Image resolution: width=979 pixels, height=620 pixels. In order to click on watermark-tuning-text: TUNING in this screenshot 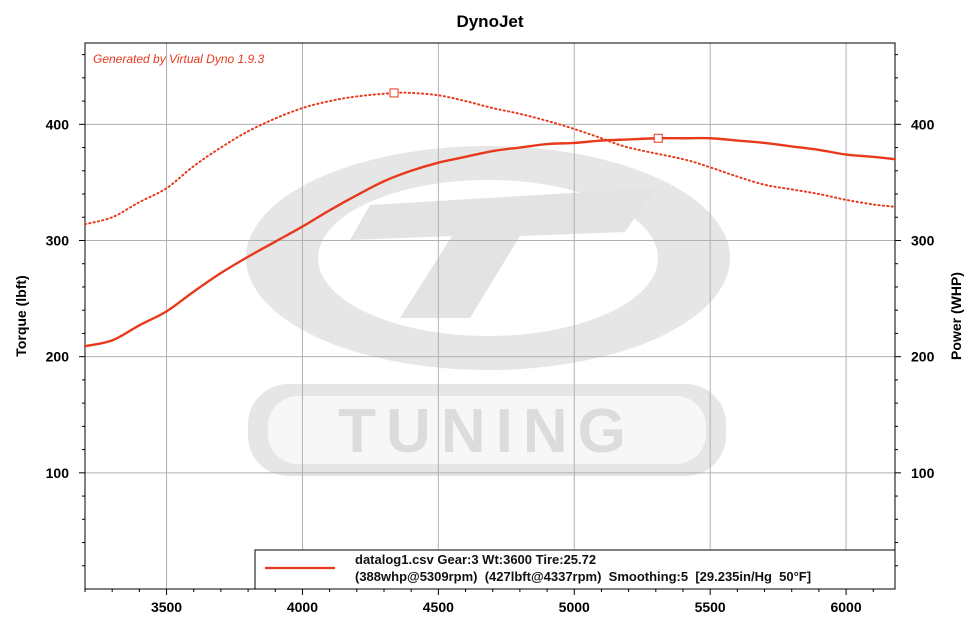, I will do `click(487, 431)`.